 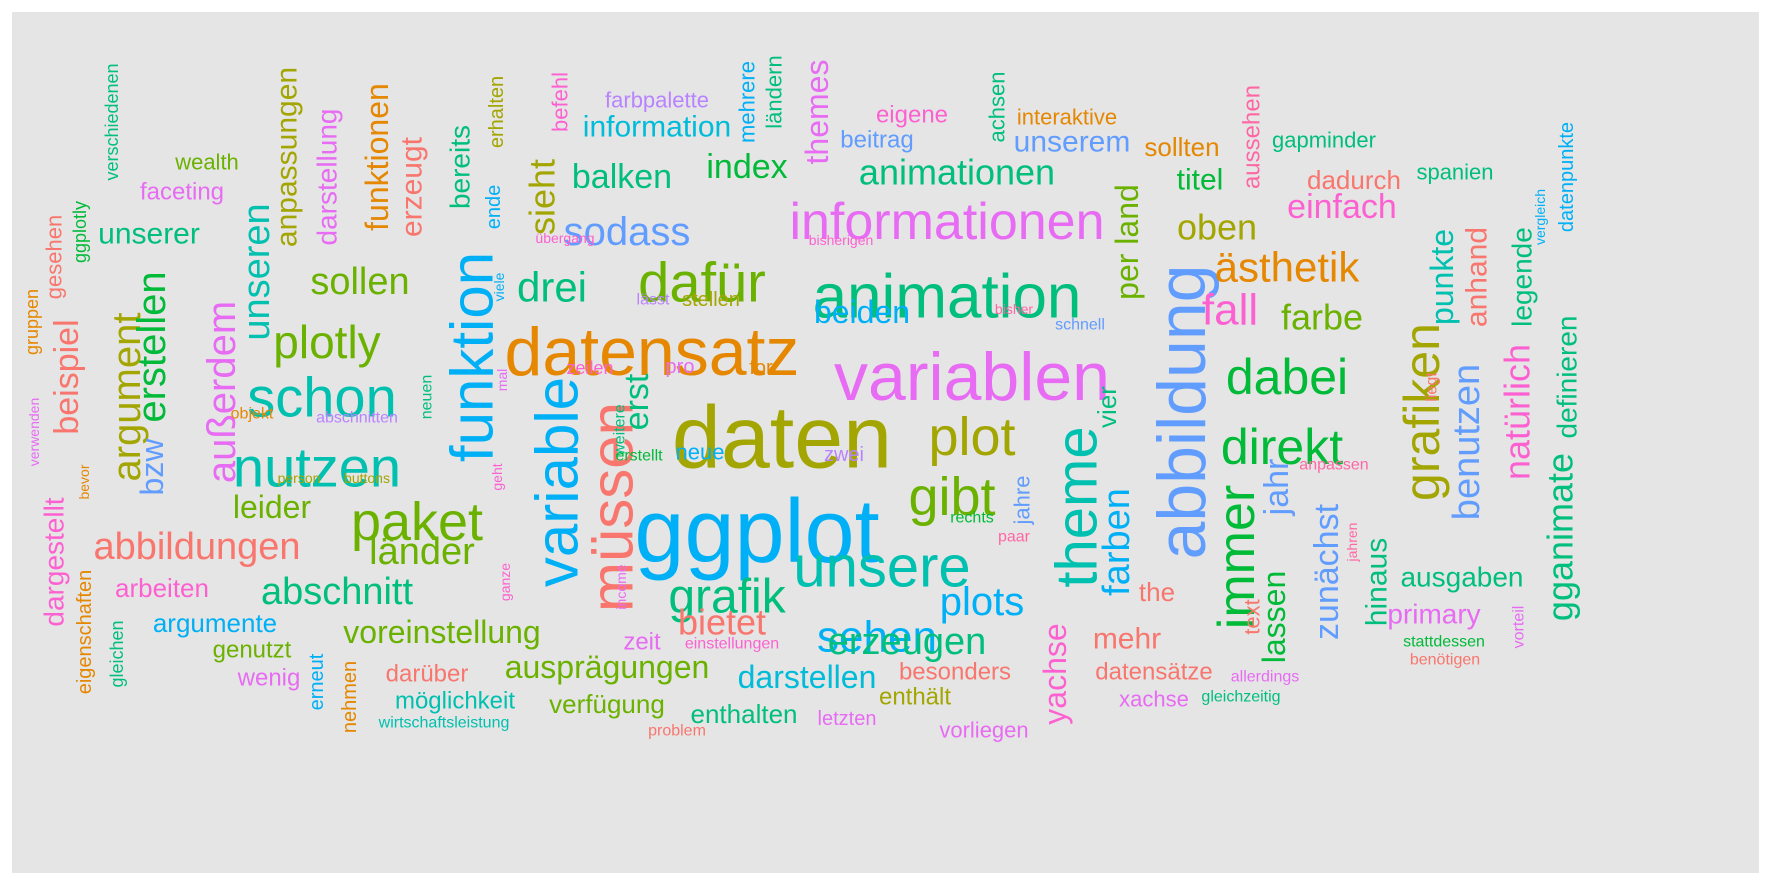 What do you see at coordinates (182, 192) in the screenshot?
I see `word-faceting: faceting` at bounding box center [182, 192].